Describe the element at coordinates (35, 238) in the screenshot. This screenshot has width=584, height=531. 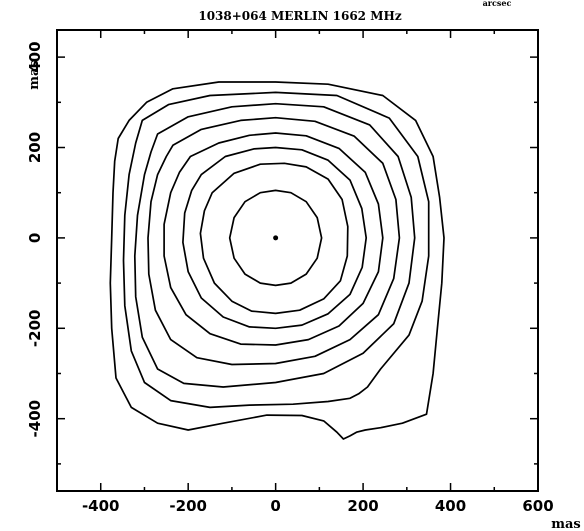
I see `y-tick-label: 0` at that location.